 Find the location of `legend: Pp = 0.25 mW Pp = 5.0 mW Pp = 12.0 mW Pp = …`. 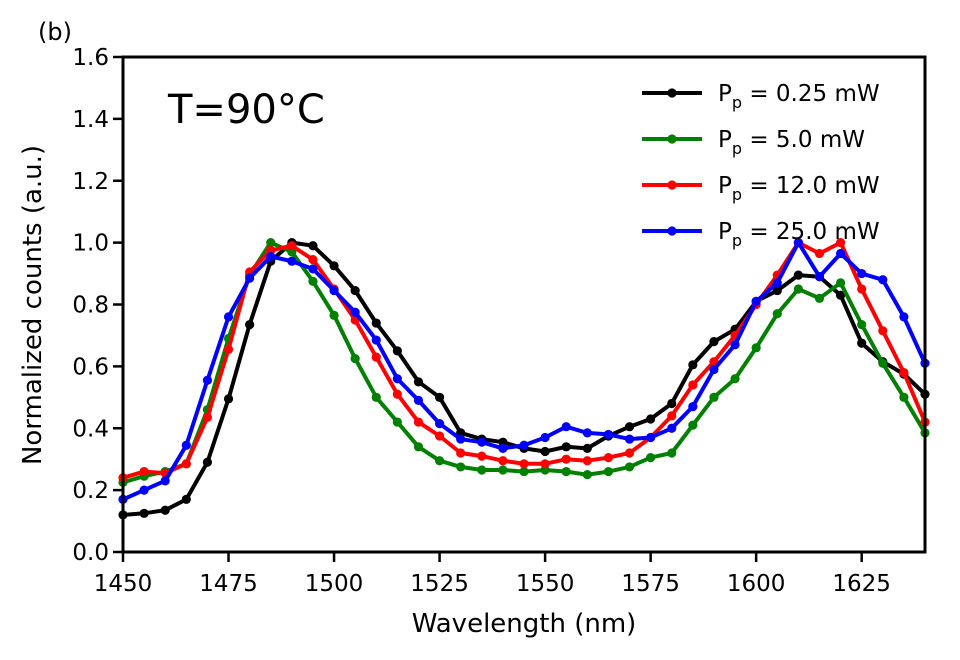

legend: Pp = 0.25 mW Pp = 5.0 mW Pp = 12.0 mW Pp = … is located at coordinates (761, 165).